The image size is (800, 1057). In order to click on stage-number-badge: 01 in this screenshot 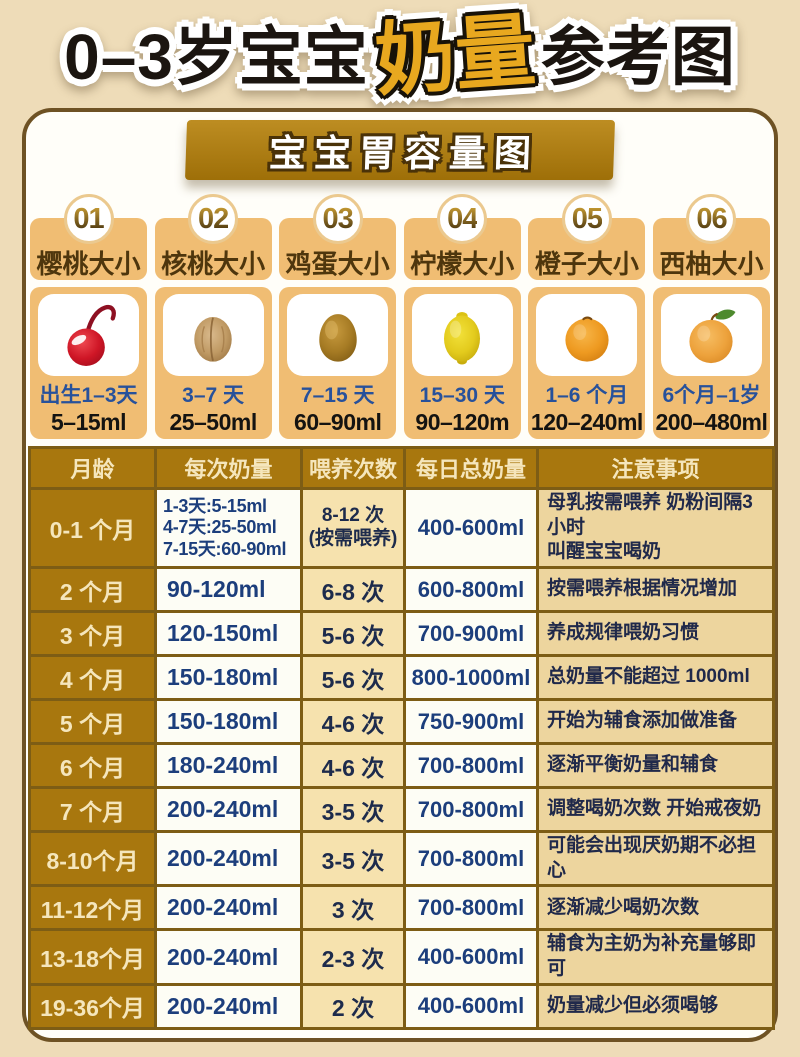, I will do `click(88, 219)`.